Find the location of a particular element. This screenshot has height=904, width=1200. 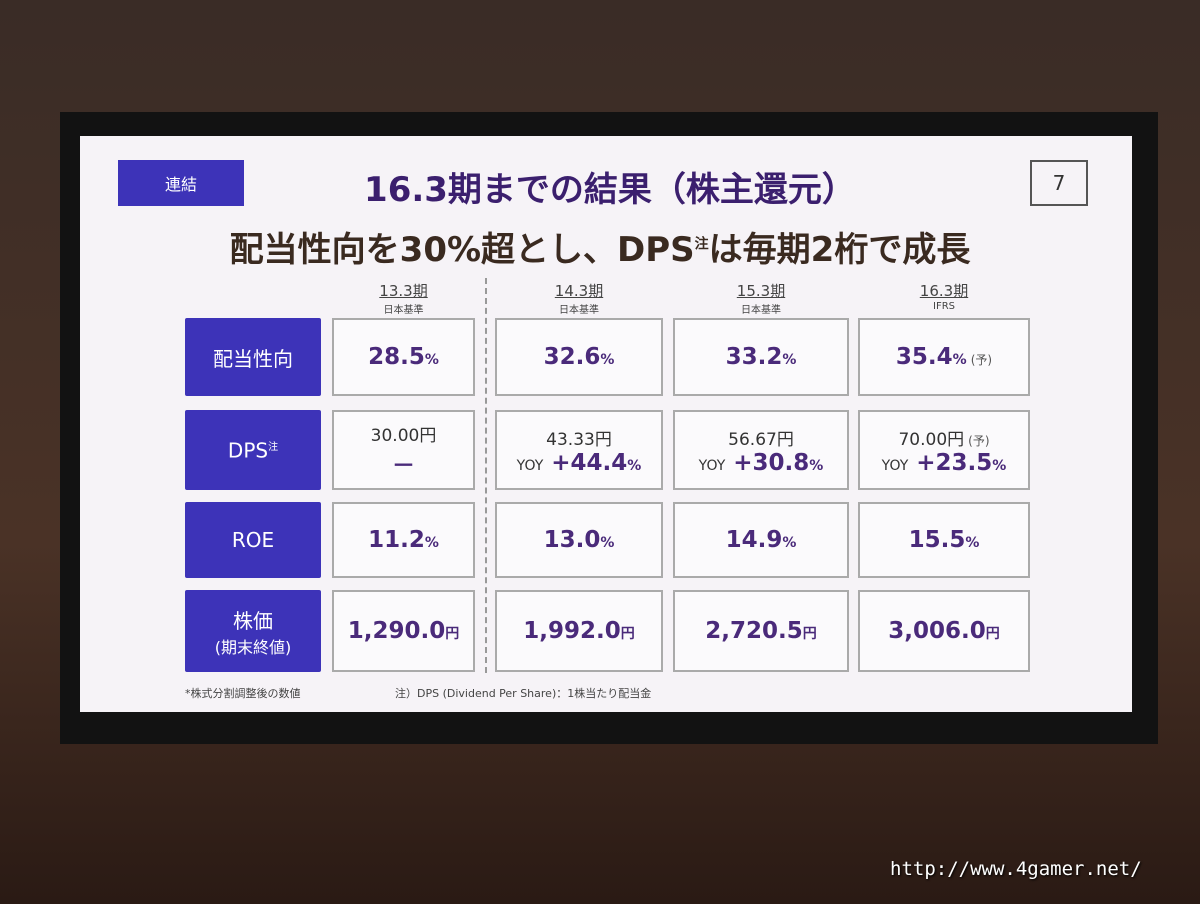

cell: 11.2% is located at coordinates (403, 540).